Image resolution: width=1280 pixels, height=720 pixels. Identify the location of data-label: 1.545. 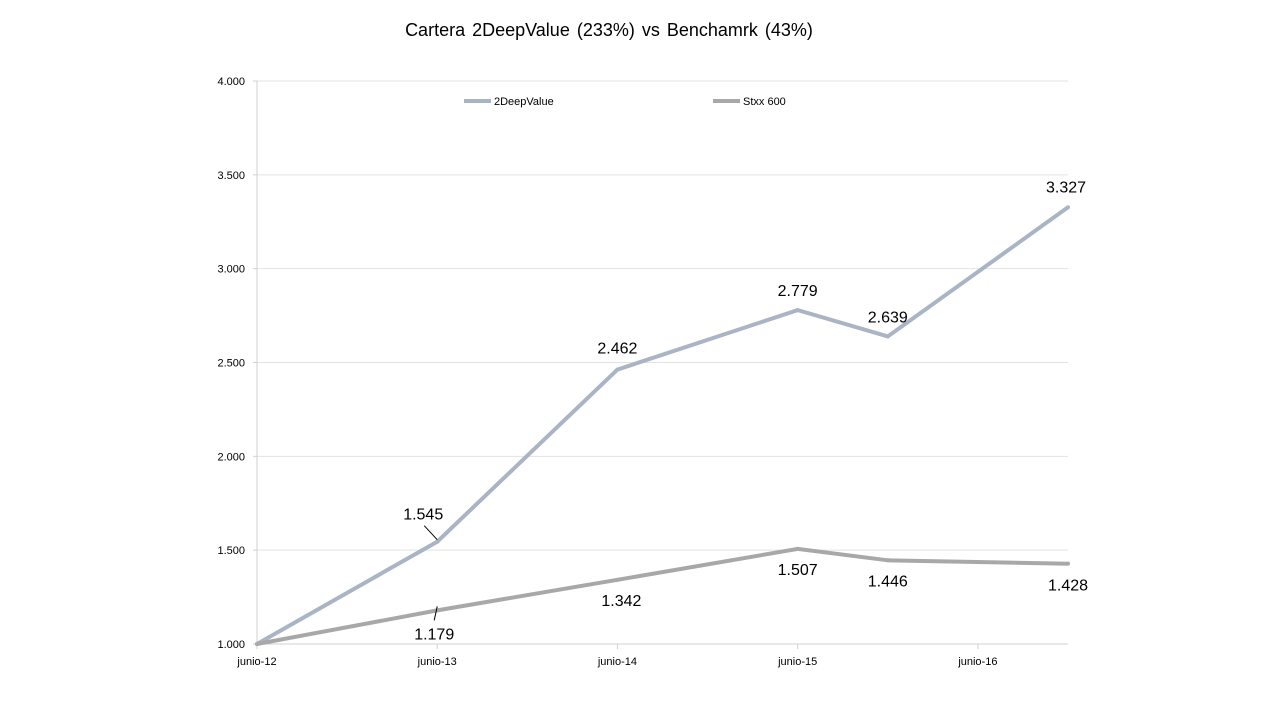
(423, 515).